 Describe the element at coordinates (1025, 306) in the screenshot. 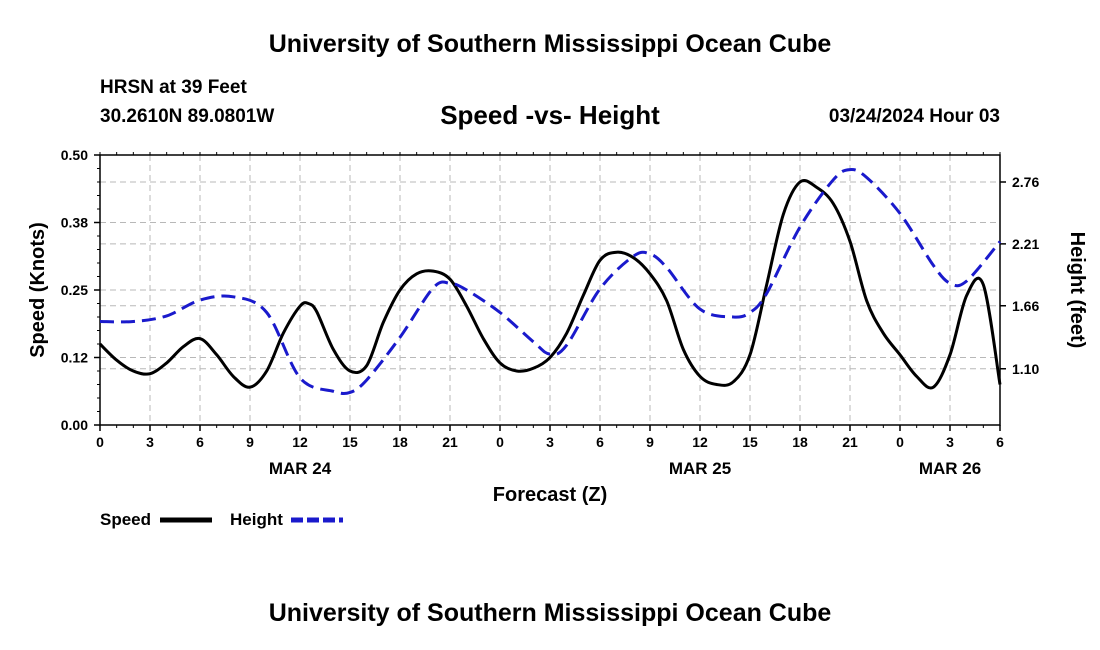

I see `y2-tick-label: 1.66` at that location.